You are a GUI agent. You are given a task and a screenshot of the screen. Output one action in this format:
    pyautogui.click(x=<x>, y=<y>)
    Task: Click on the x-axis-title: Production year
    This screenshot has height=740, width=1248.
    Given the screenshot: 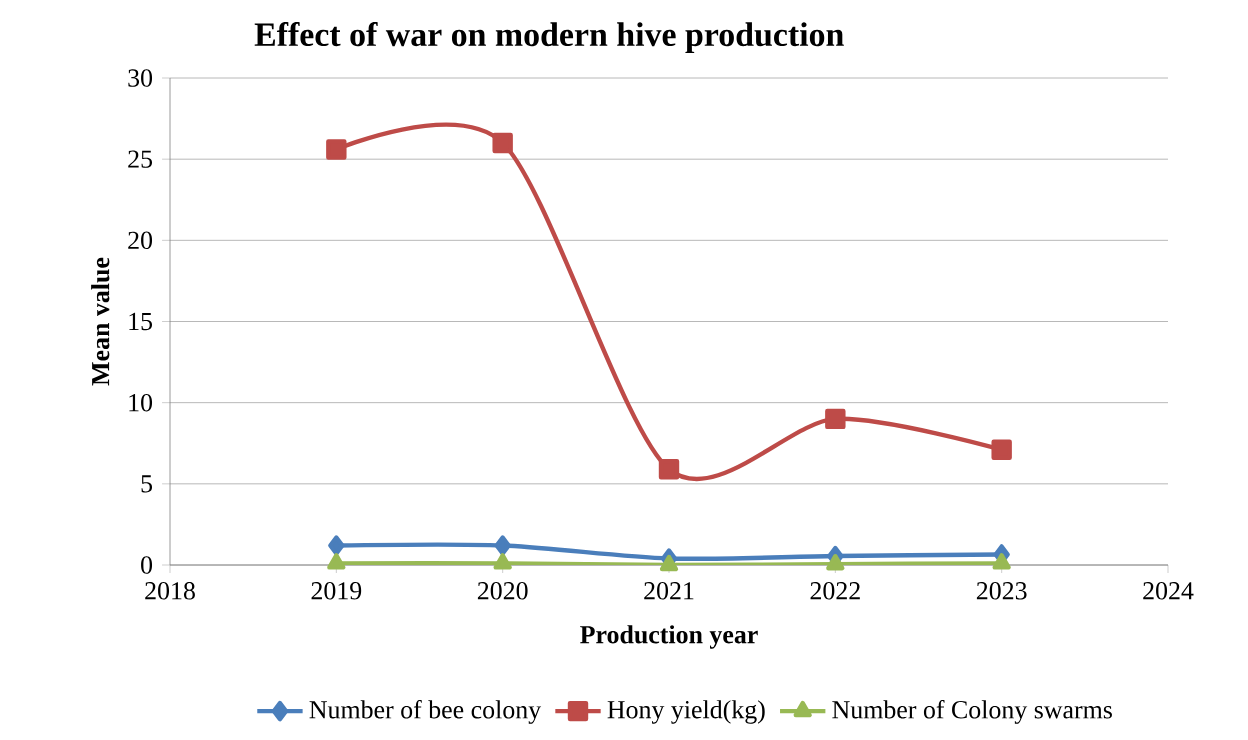 What is the action you would take?
    pyautogui.click(x=669, y=637)
    